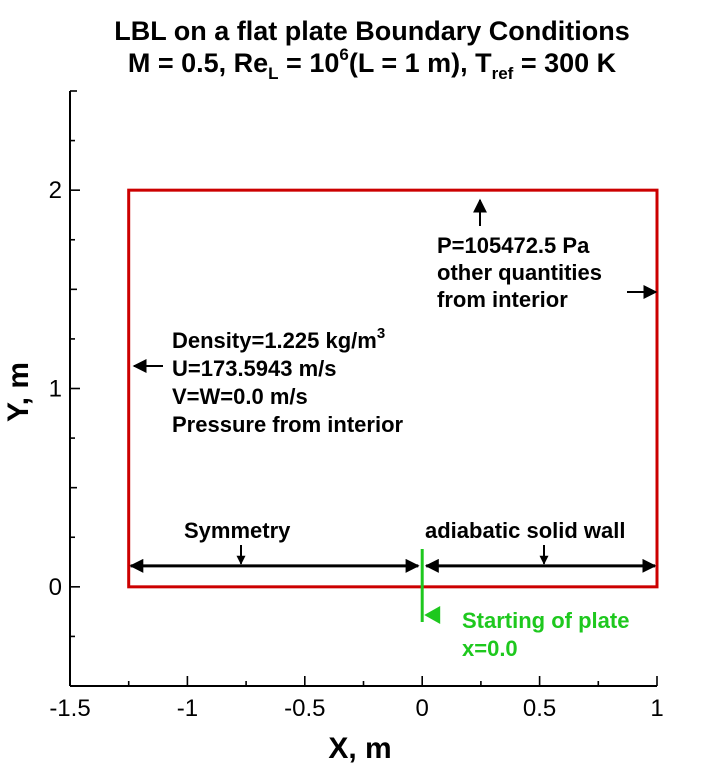  What do you see at coordinates (55, 190) in the screenshot?
I see `y-tick-label: 2` at bounding box center [55, 190].